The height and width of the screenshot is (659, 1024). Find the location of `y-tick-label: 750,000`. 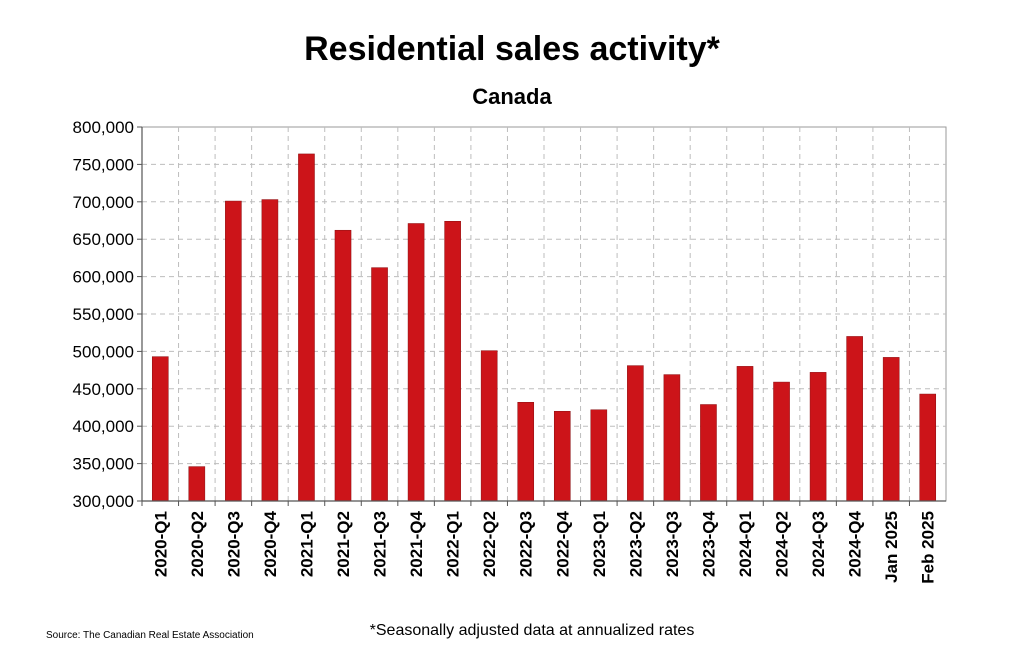

y-tick-label: 750,000 is located at coordinates (103, 164).